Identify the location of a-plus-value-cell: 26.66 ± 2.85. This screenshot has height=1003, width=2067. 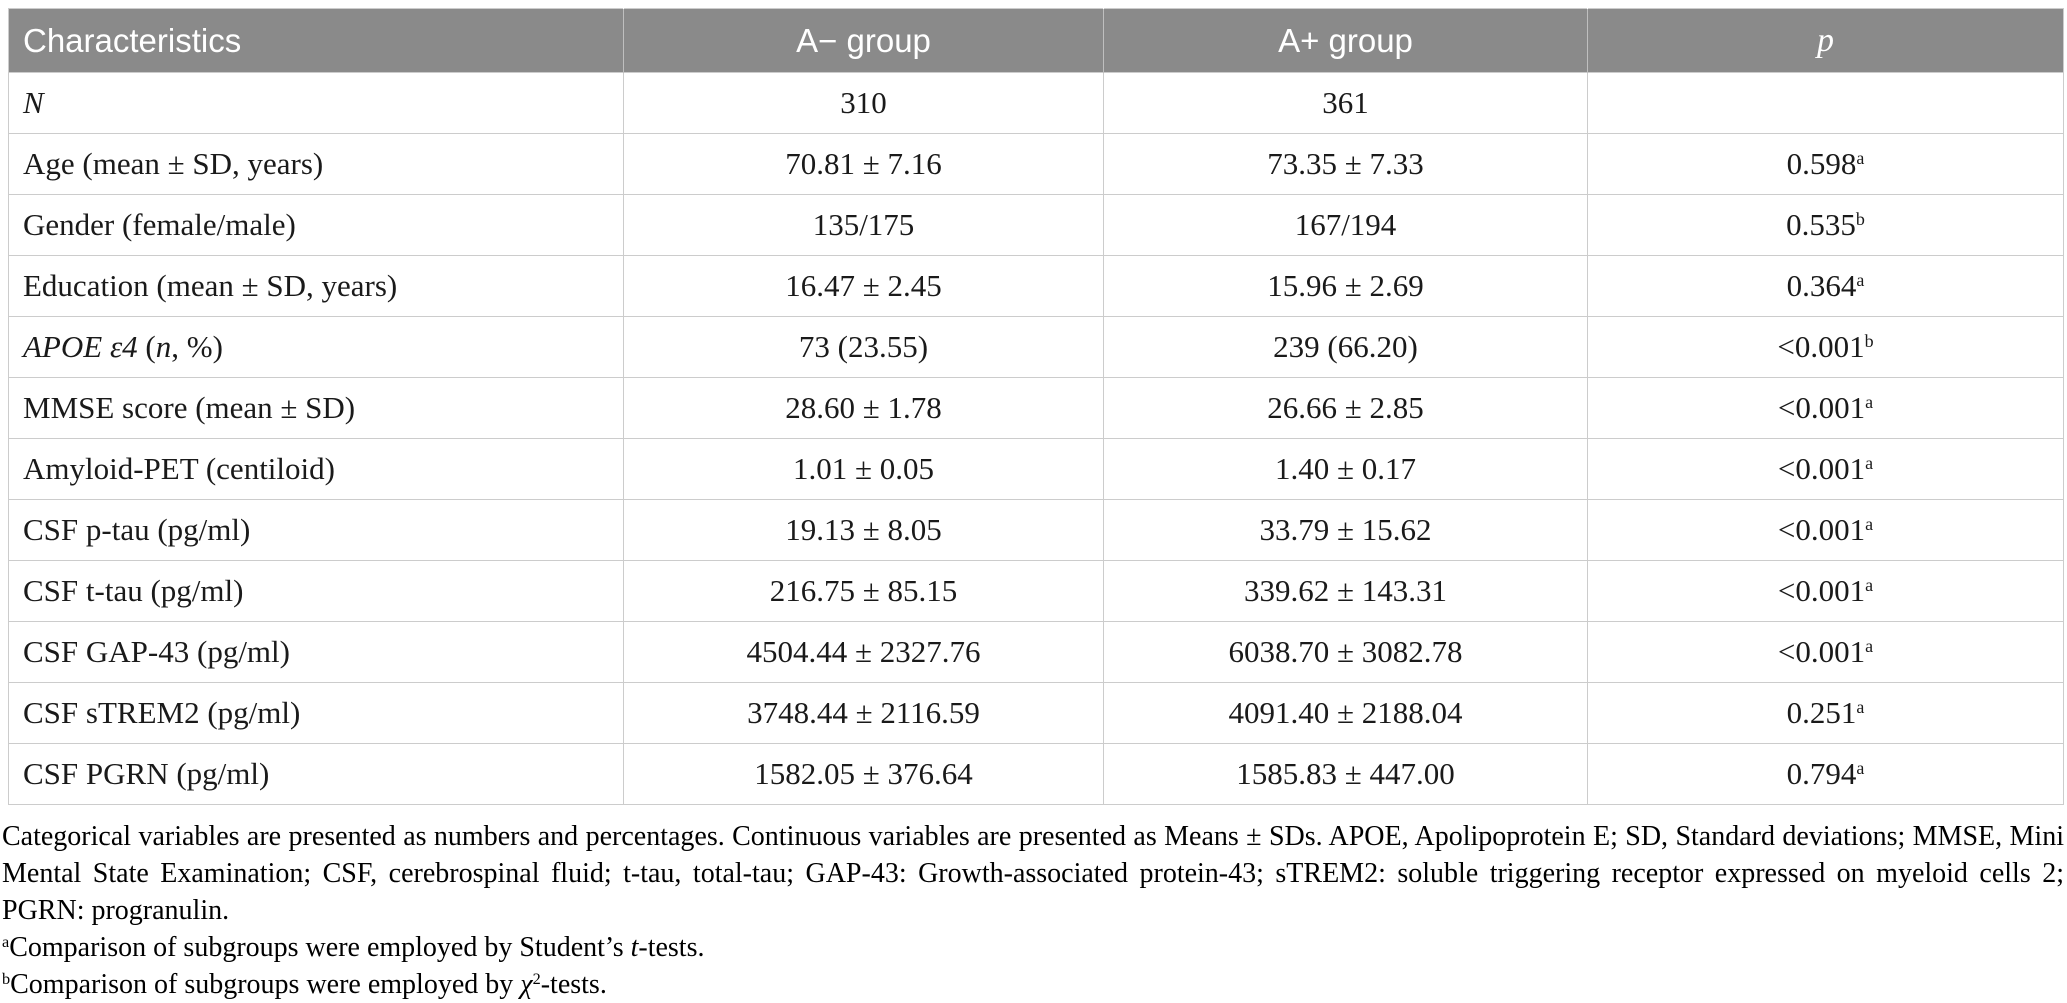
(1345, 408).